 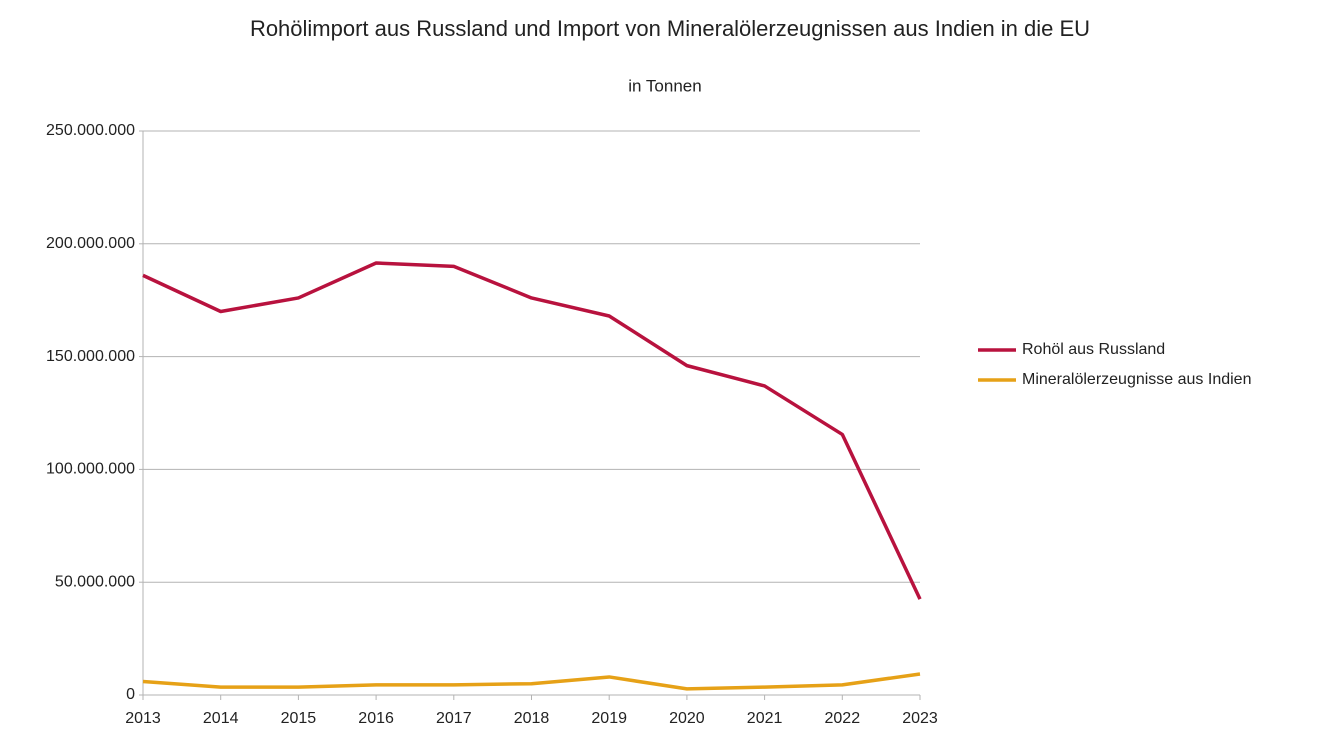 I want to click on x-tick-label: 2021, so click(x=765, y=718).